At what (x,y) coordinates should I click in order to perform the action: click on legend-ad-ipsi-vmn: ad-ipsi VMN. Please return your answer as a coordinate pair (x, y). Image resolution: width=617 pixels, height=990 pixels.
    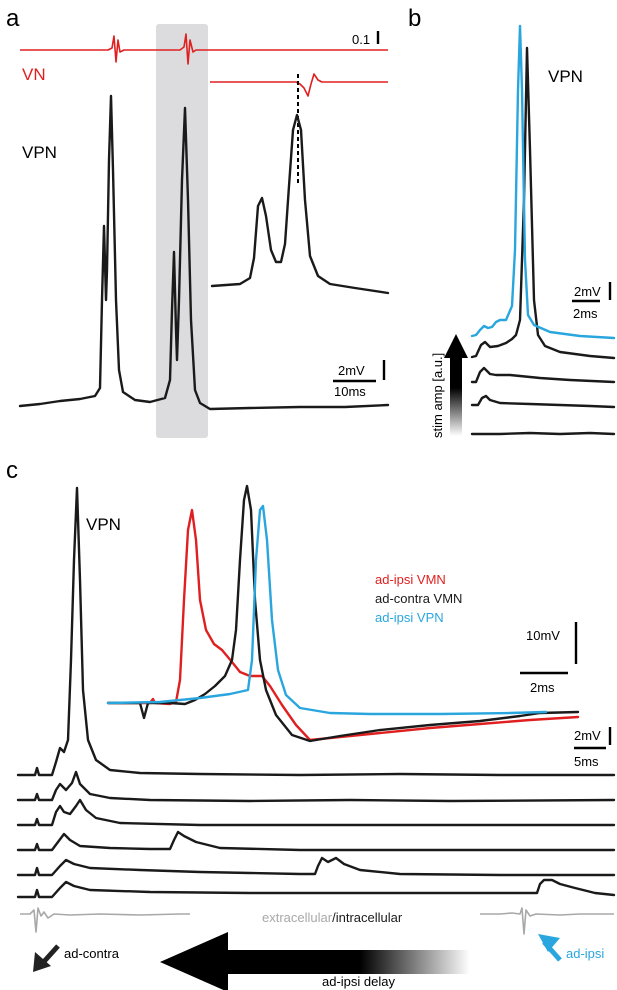
    Looking at the image, I should click on (410, 579).